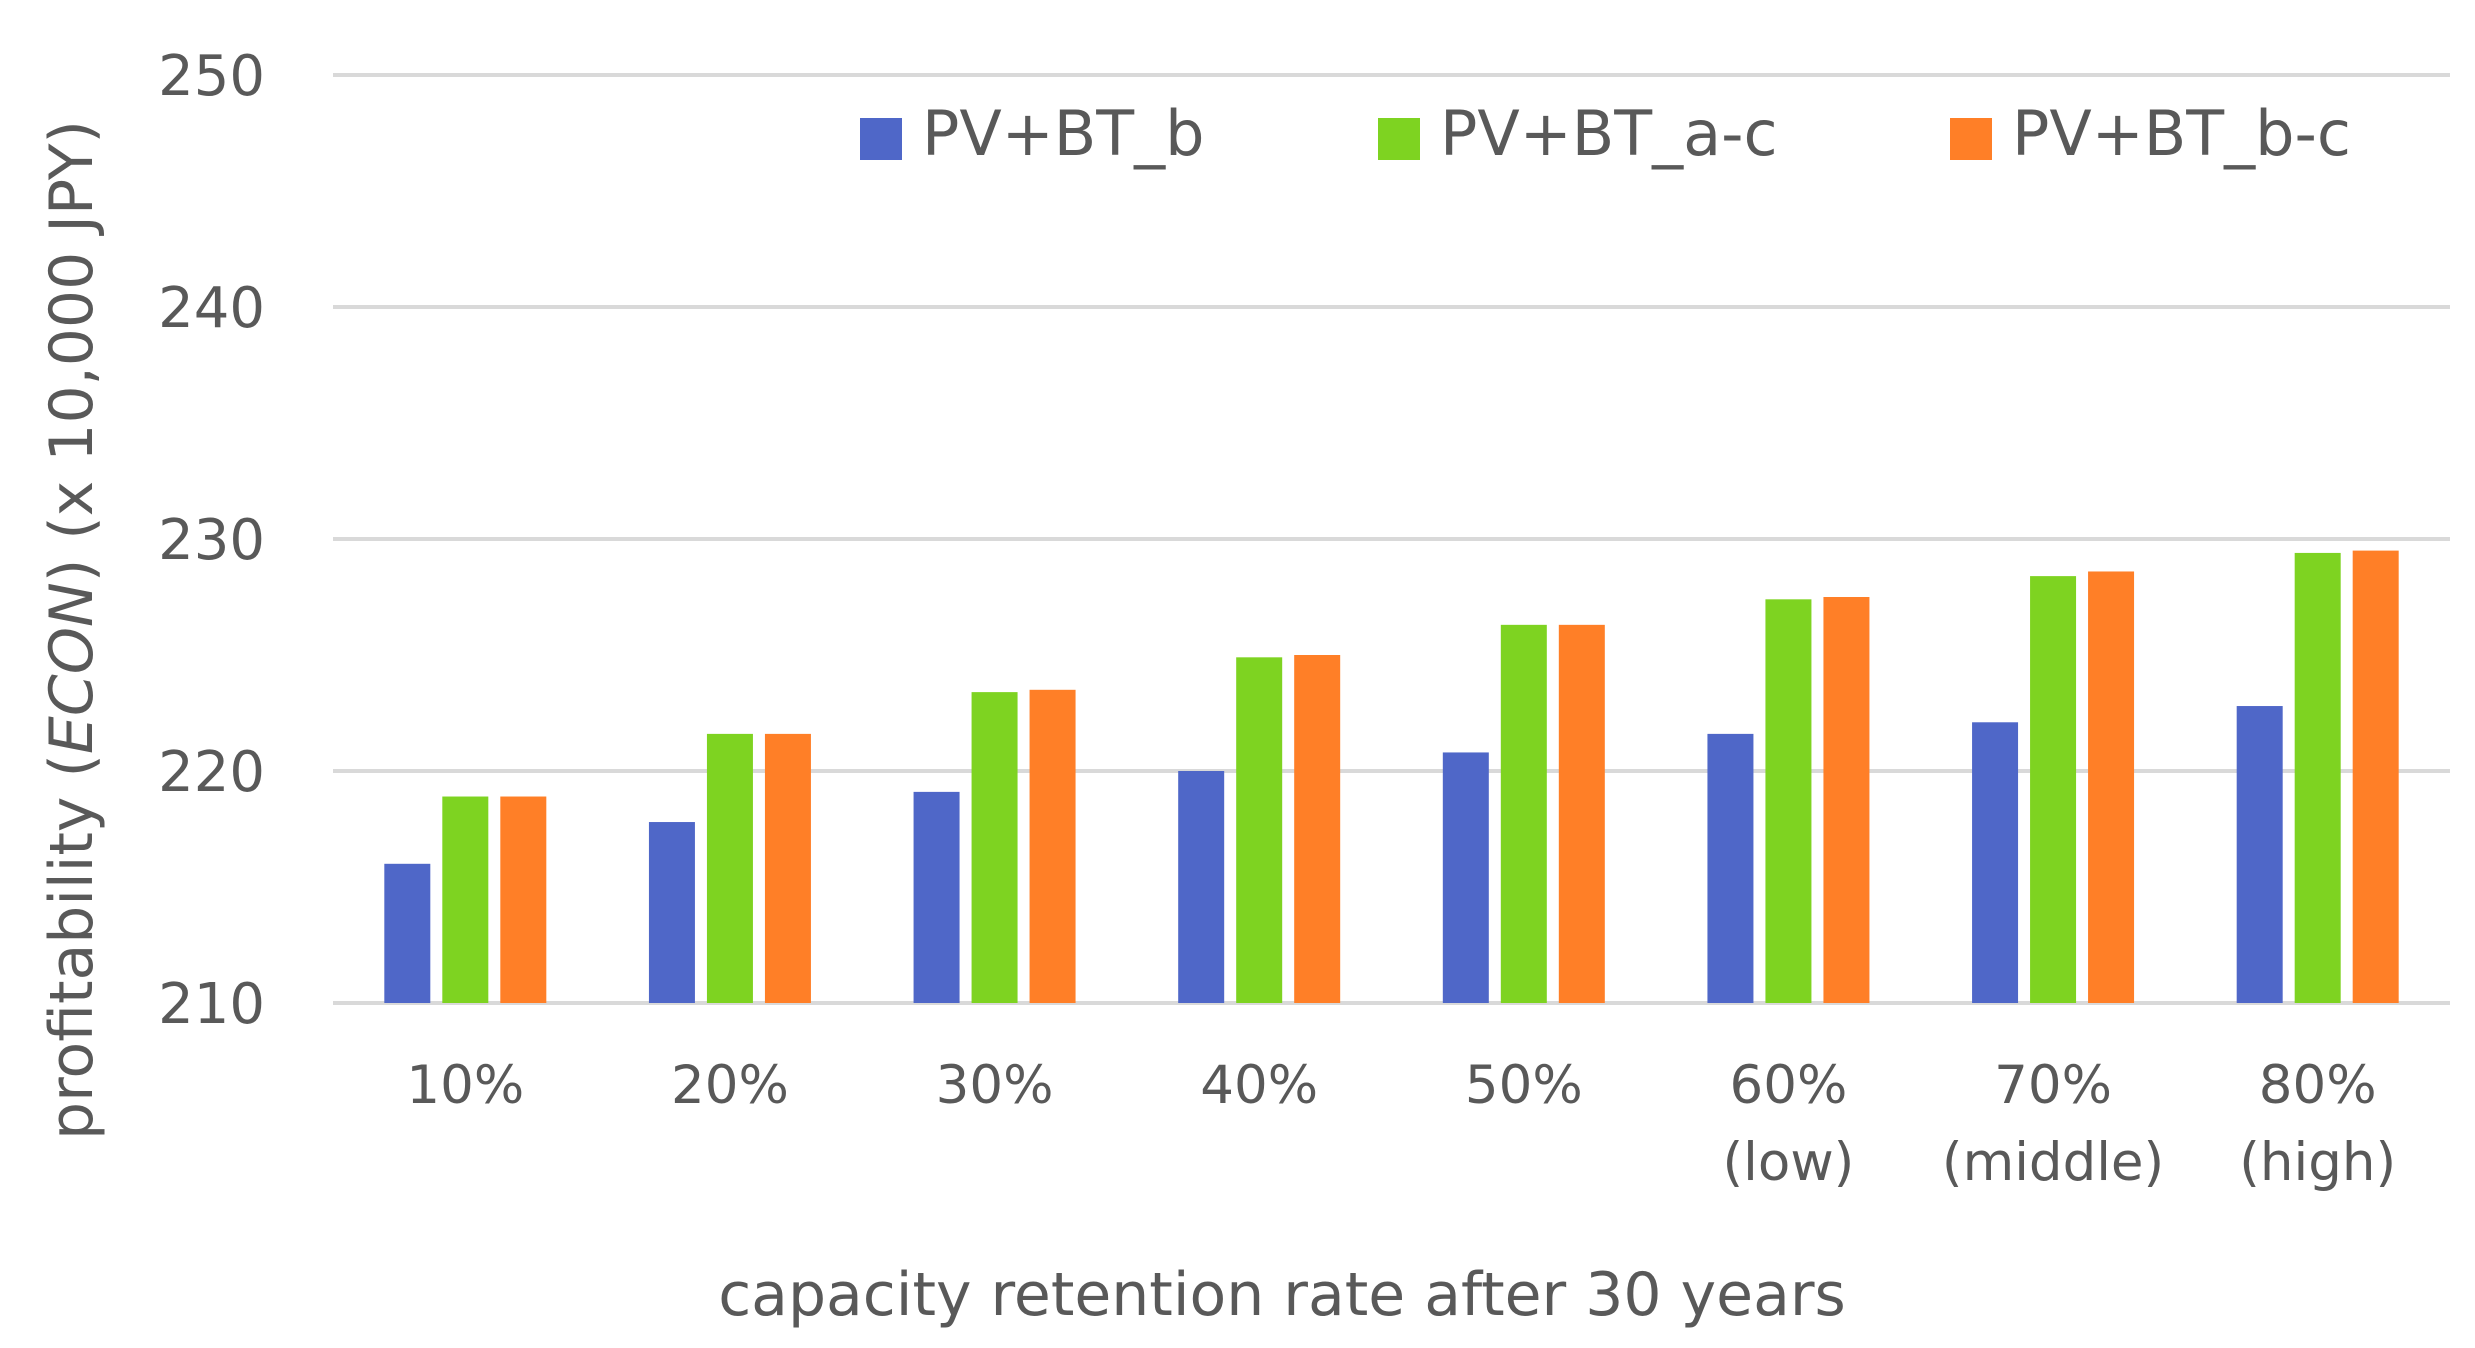 The image size is (2475, 1348). What do you see at coordinates (995, 1085) in the screenshot?
I see `x-category-label: 30%` at bounding box center [995, 1085].